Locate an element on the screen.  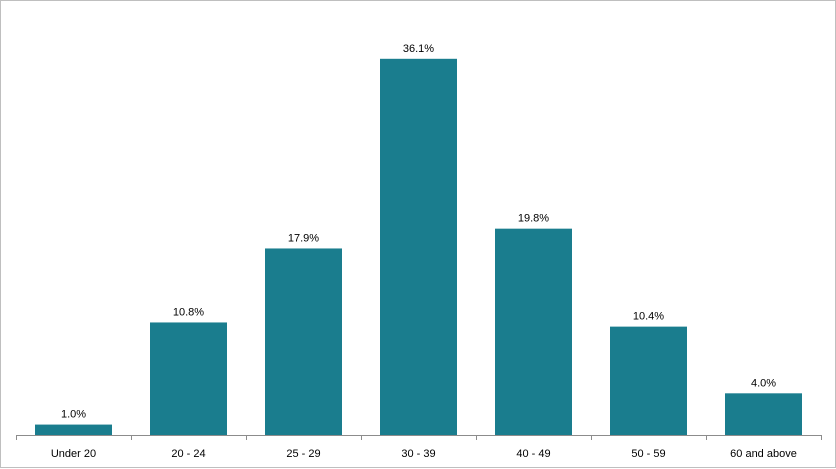
x-tick-label: 40 - 49 is located at coordinates (533, 454).